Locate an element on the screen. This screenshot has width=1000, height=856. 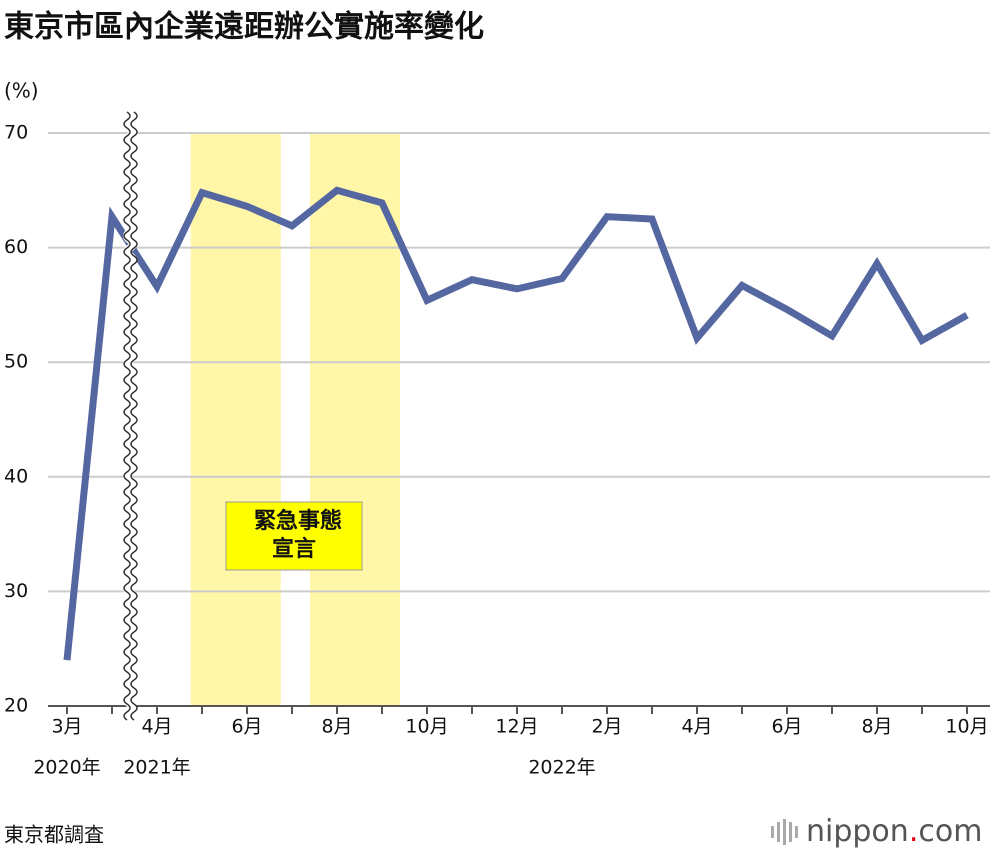
x-tick-label: 12月 is located at coordinates (516, 727).